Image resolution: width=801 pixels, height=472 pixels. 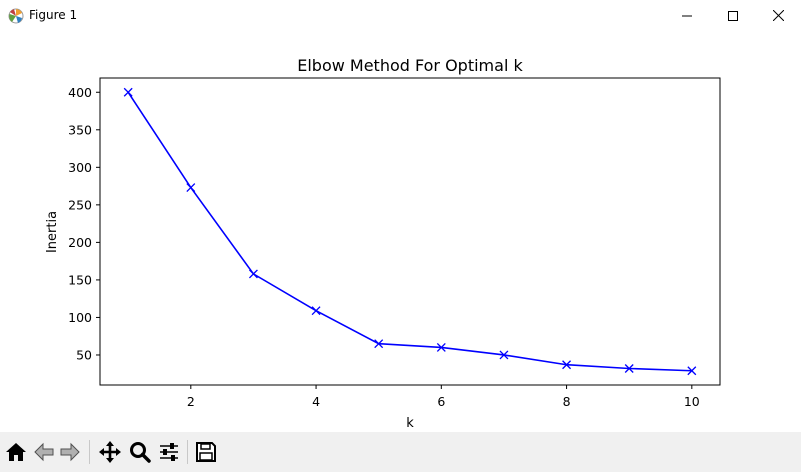 I want to click on y-tick-label: 350, so click(x=80, y=129).